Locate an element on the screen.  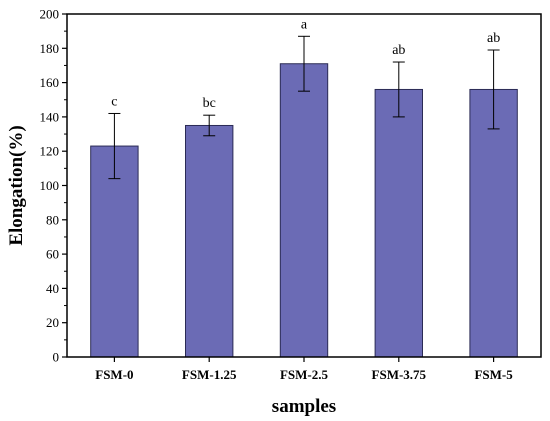
significance-label-fsm-3.75: ab is located at coordinates (398, 50).